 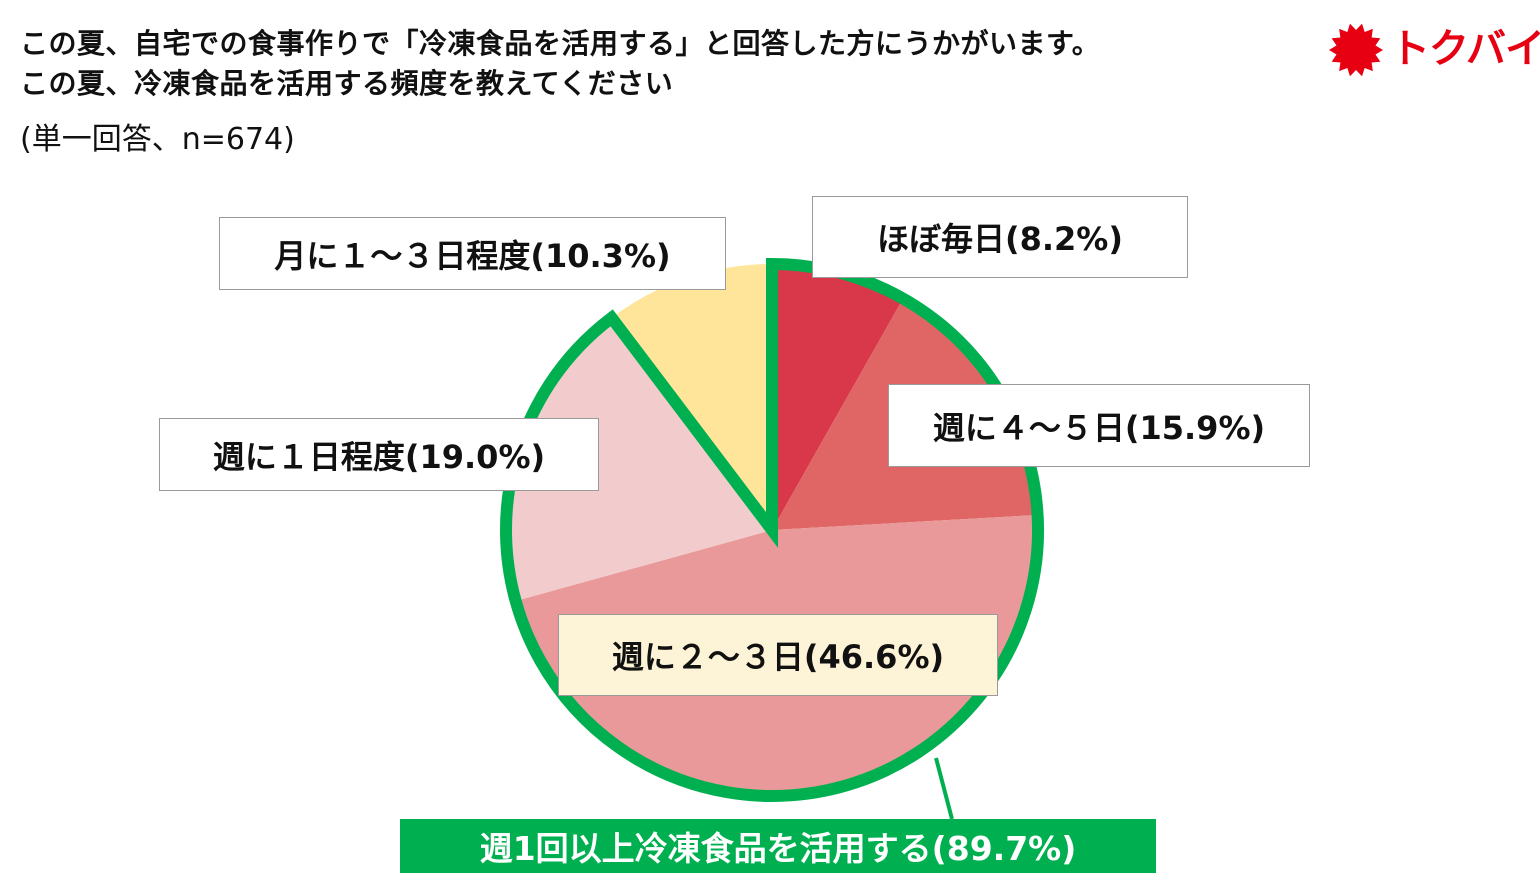 I want to click on slice-label-daily: ほぼ毎日(8.2%), so click(x=1000, y=237).